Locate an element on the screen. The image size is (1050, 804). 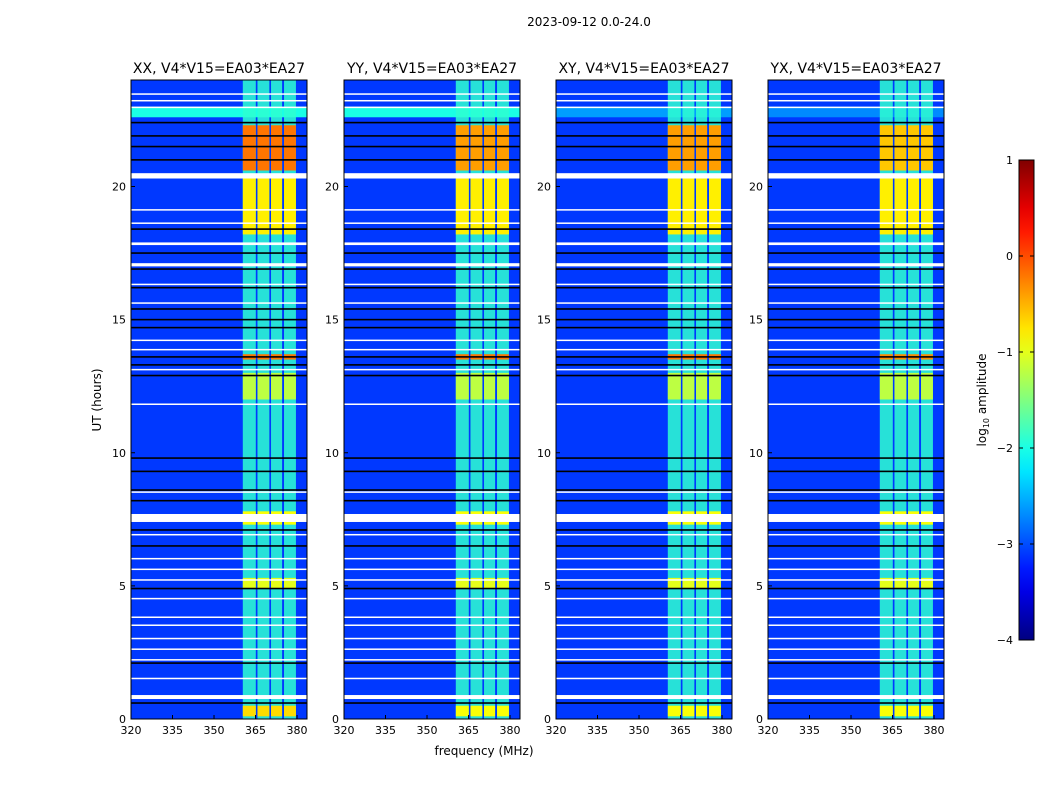
x-tick-label: 365 is located at coordinates (892, 730).